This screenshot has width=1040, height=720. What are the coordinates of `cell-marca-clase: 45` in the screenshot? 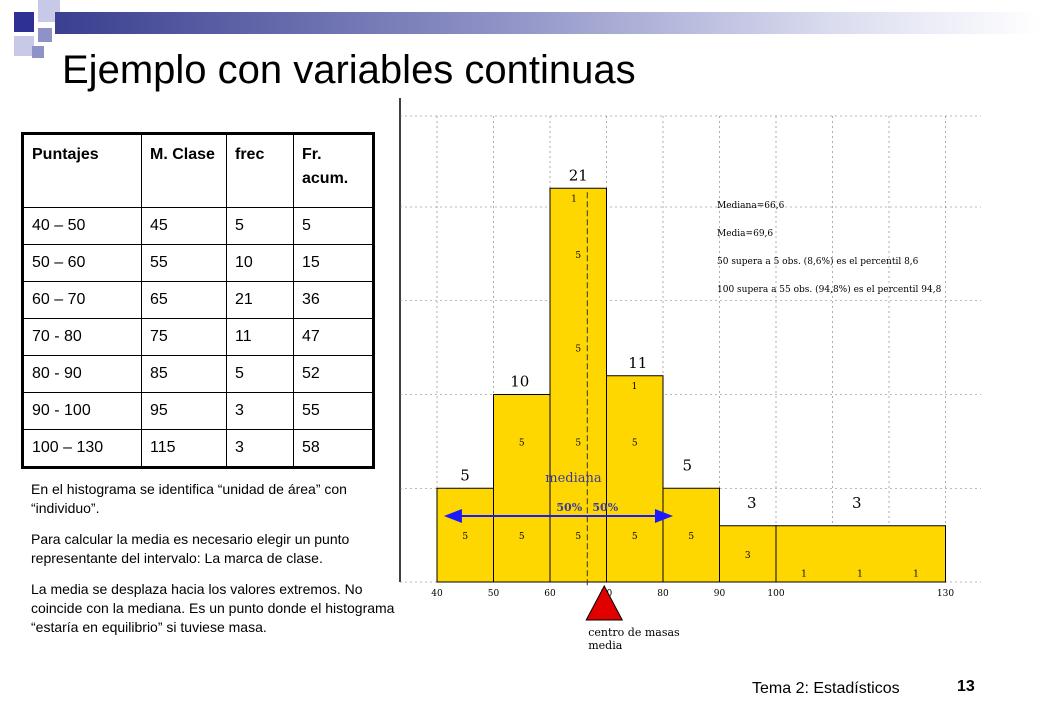 It's located at (184, 226).